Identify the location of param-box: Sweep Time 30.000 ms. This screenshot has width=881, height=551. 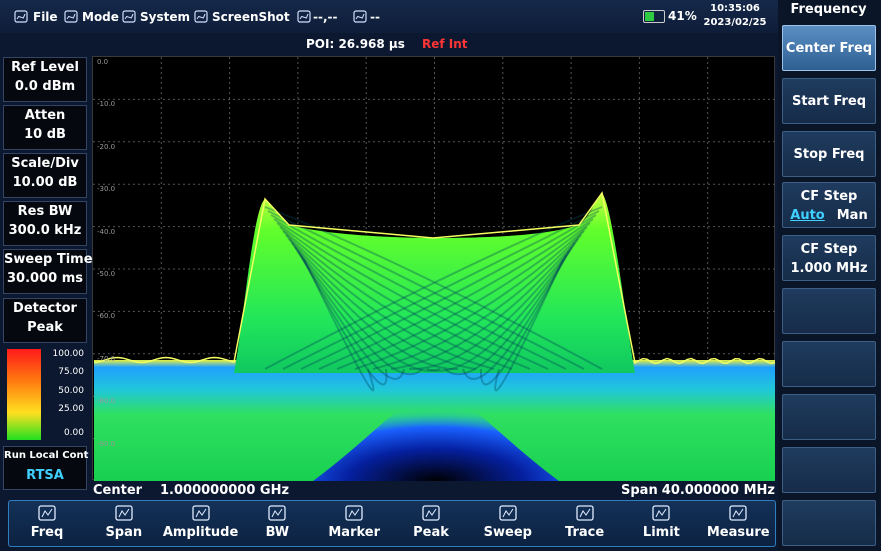
(48, 271).